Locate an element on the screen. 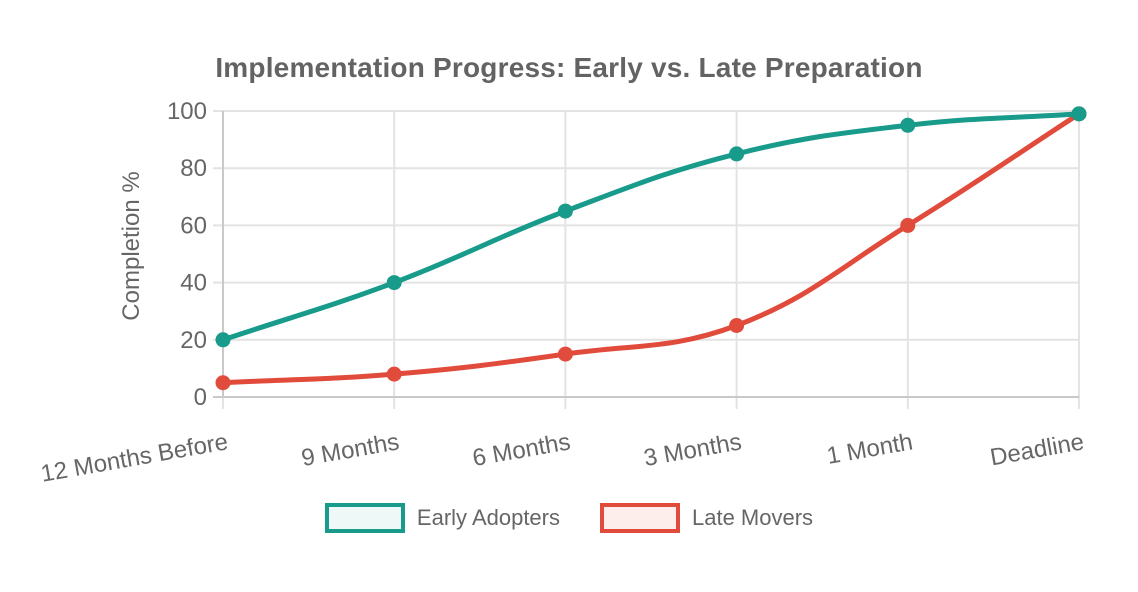 This screenshot has width=1138, height=592. x-tick-label: 9 Months is located at coordinates (350, 450).